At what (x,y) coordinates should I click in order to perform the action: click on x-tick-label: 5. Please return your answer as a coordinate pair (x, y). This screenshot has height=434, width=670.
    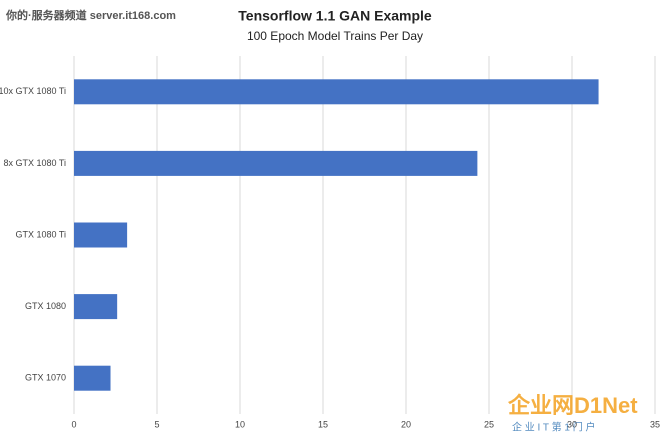
    Looking at the image, I should click on (156, 424).